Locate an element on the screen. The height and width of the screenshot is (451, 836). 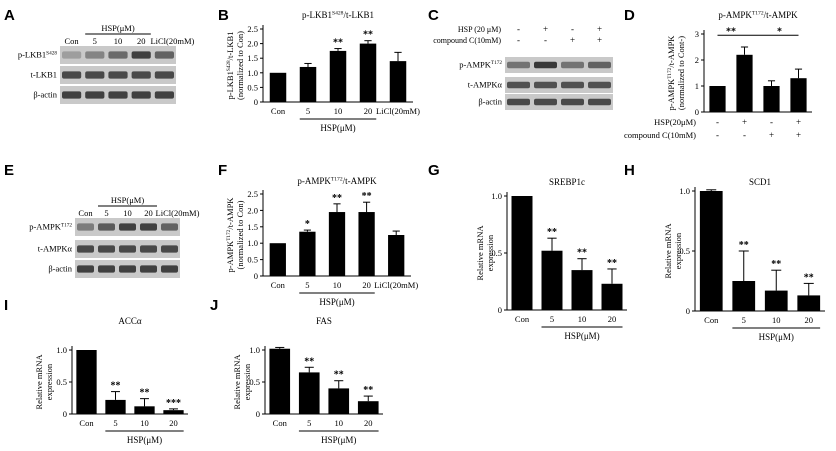
panel-letter-g: G is located at coordinates (434, 170).